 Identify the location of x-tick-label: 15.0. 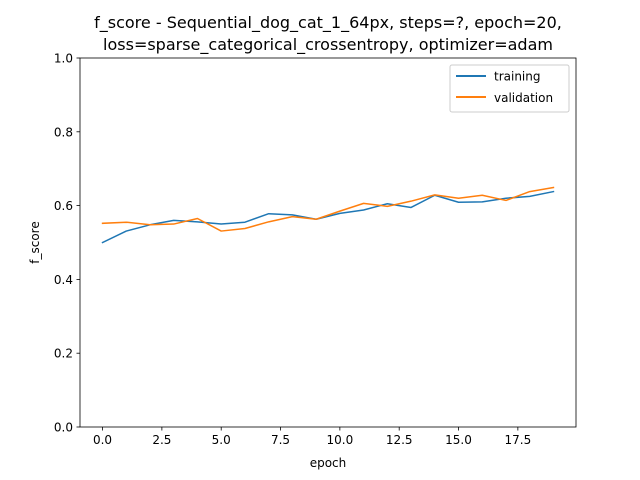
(458, 440).